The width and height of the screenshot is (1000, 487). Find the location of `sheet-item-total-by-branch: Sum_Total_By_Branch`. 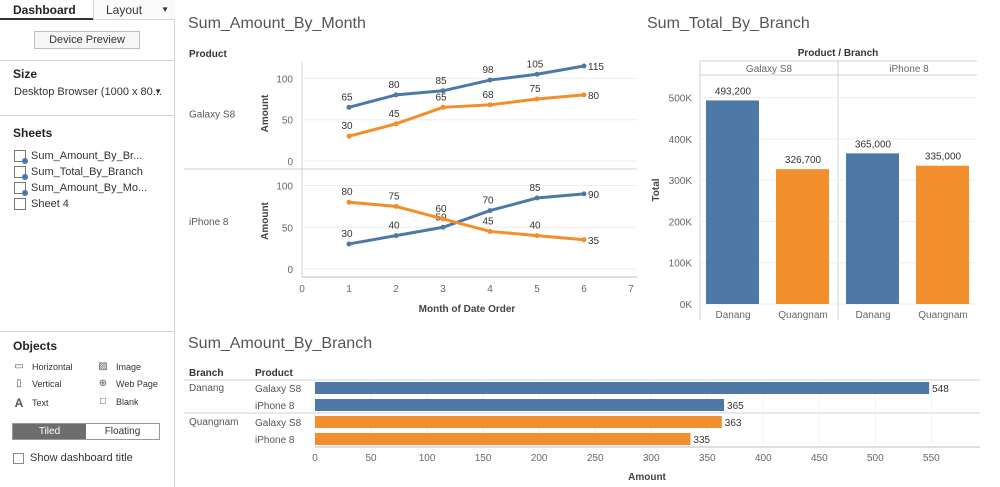

sheet-item-total-by-branch: Sum_Total_By_Branch is located at coordinates (78, 173).